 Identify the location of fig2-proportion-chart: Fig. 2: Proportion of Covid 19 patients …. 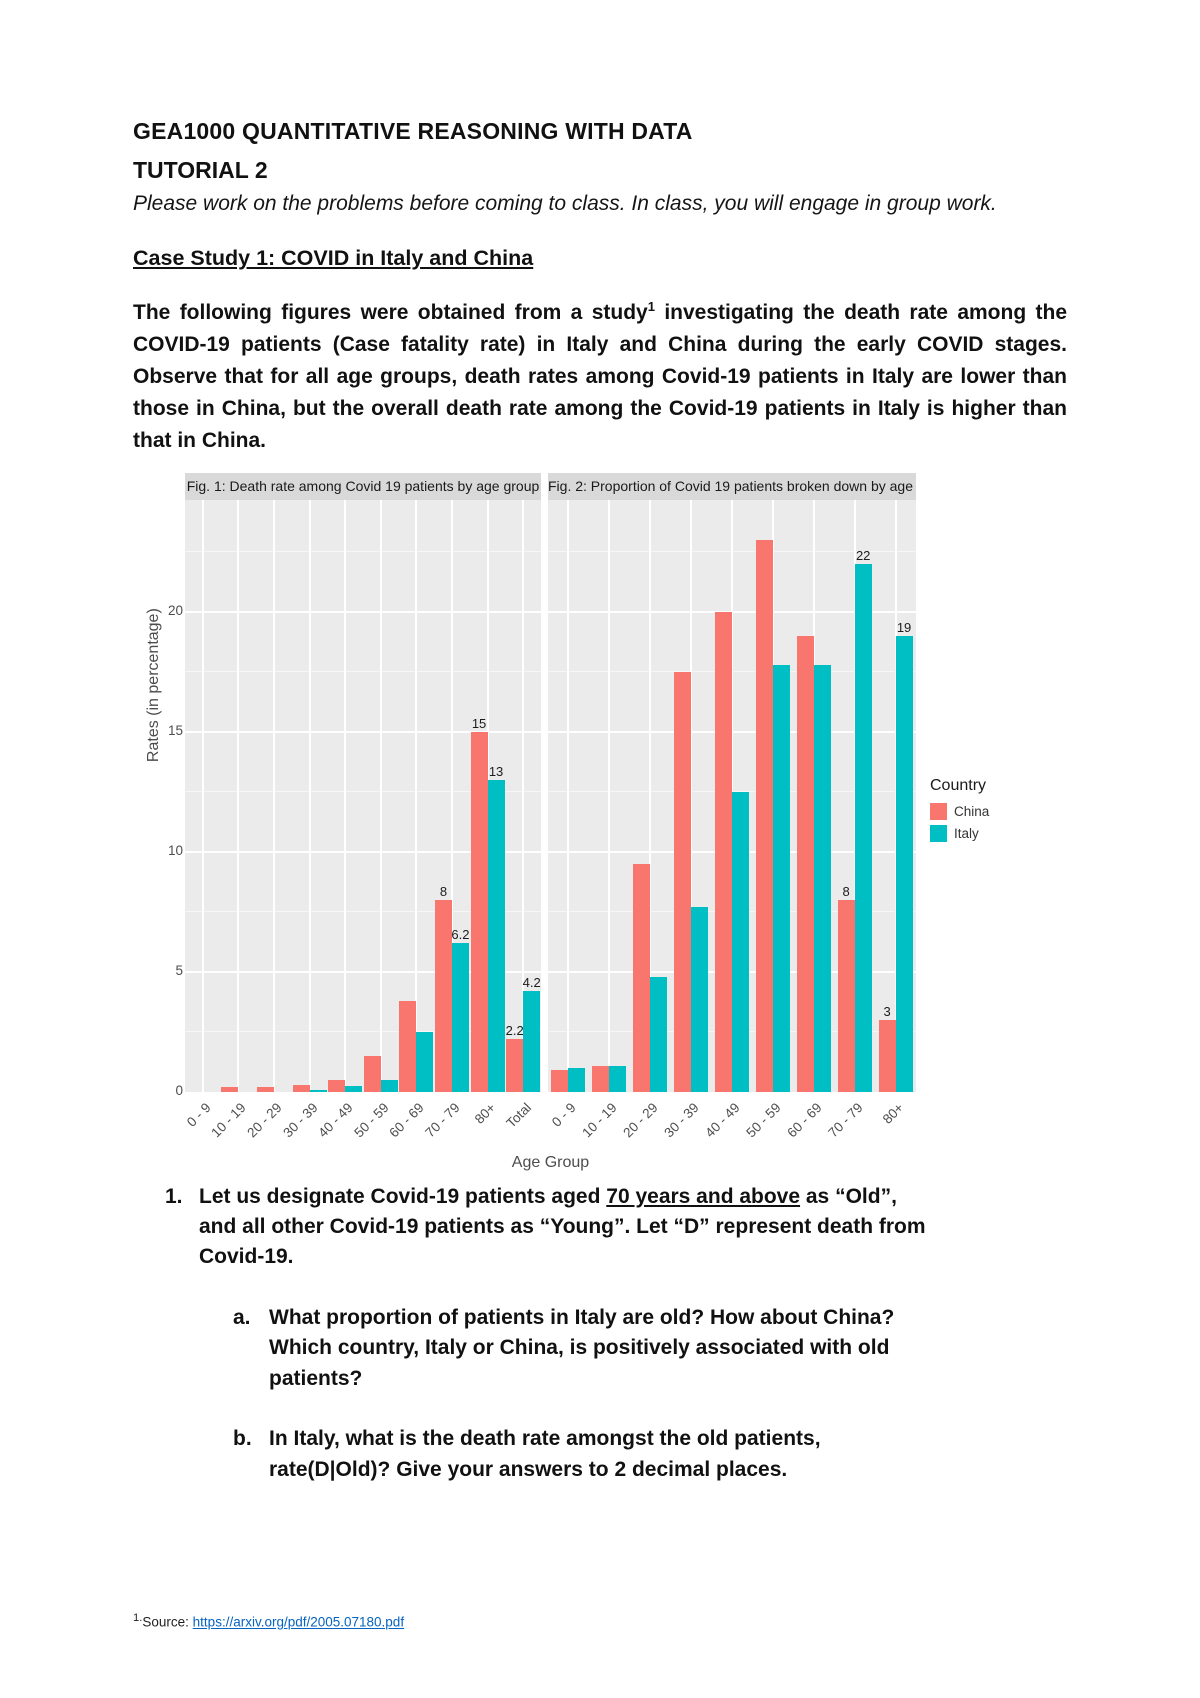
(732, 812).